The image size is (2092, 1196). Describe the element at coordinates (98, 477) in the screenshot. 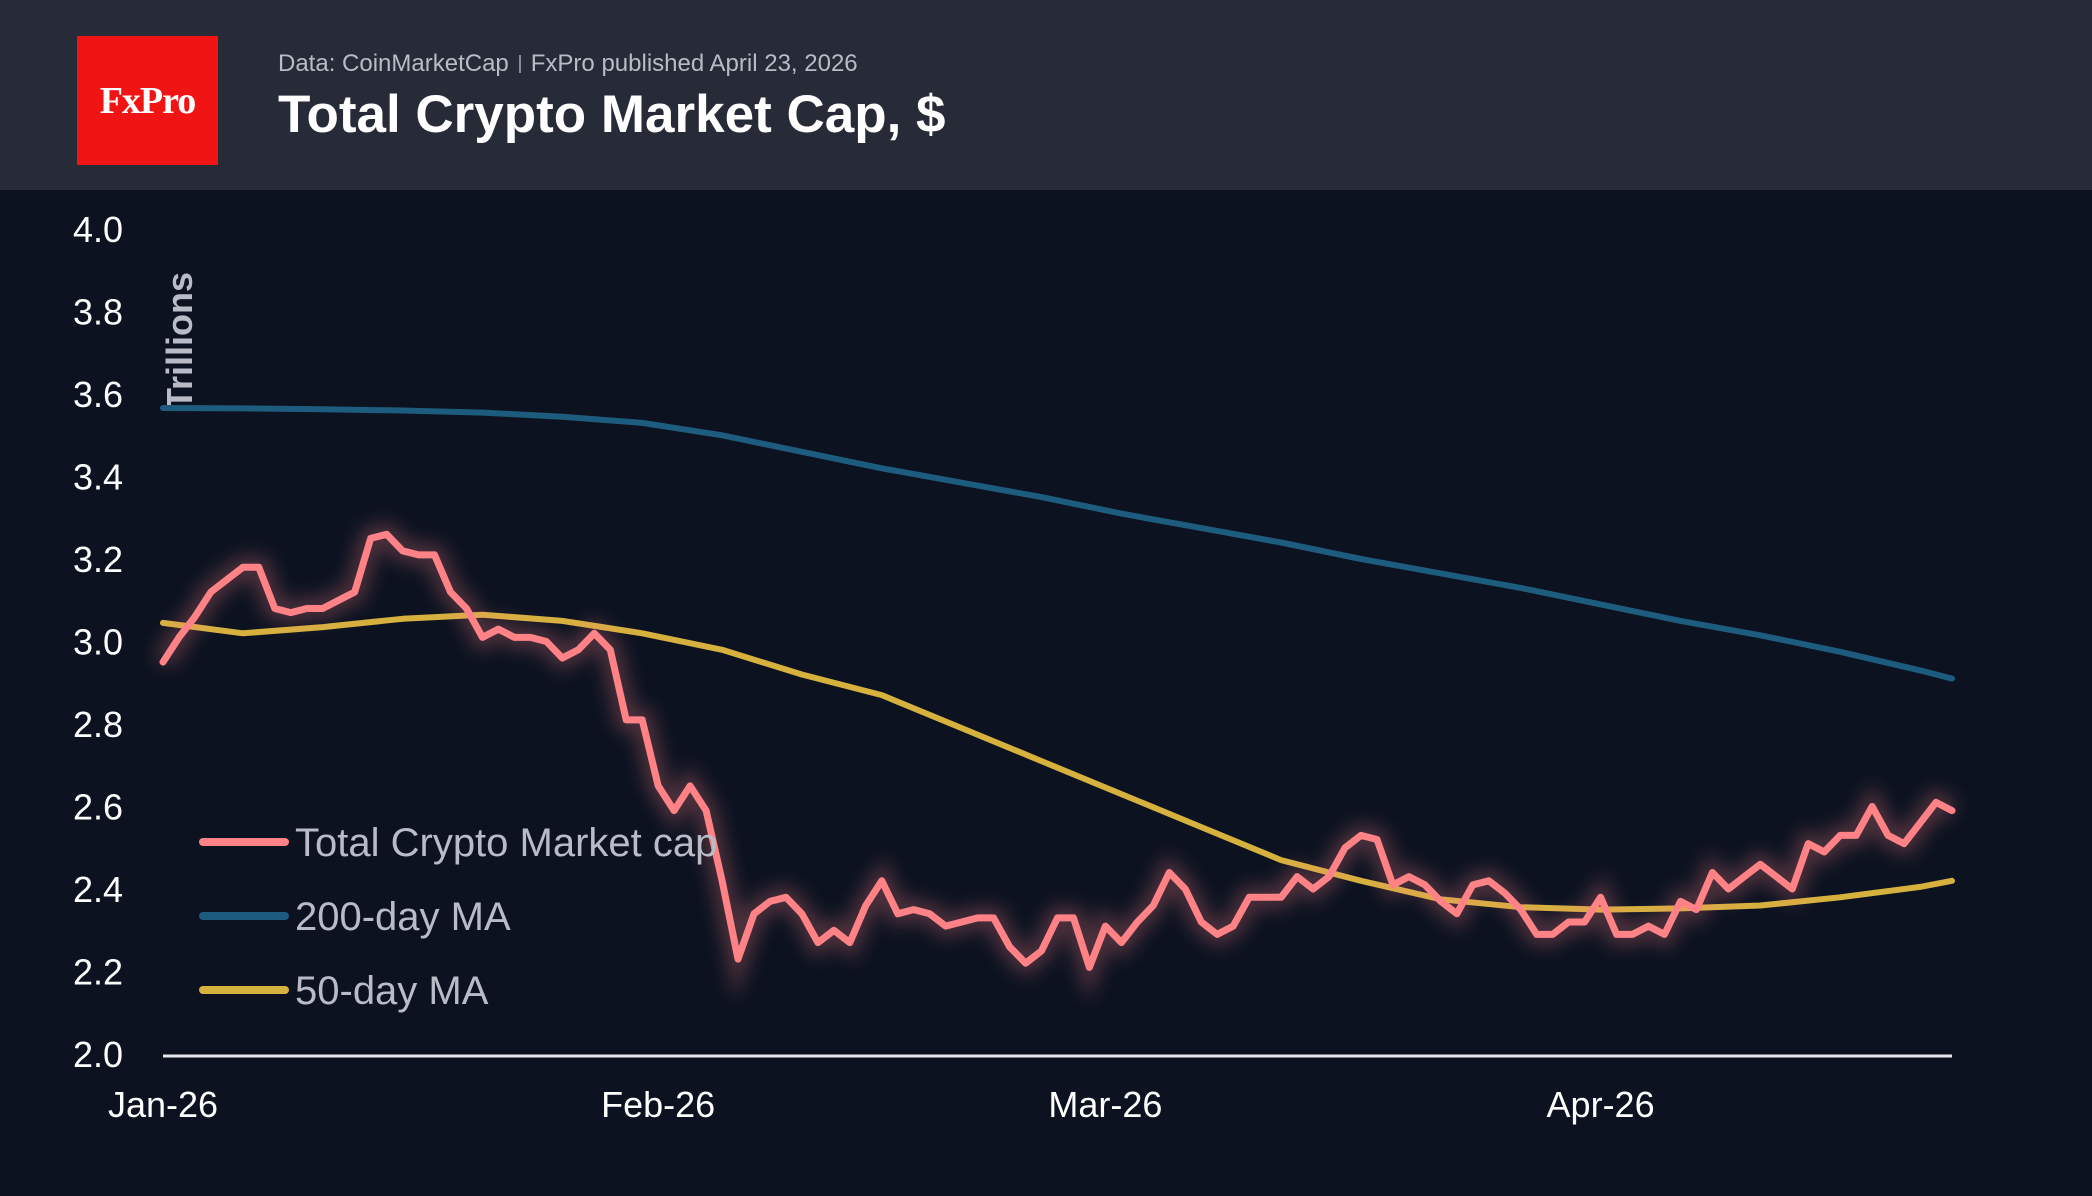

I see `y-tick-label: 3.4` at that location.